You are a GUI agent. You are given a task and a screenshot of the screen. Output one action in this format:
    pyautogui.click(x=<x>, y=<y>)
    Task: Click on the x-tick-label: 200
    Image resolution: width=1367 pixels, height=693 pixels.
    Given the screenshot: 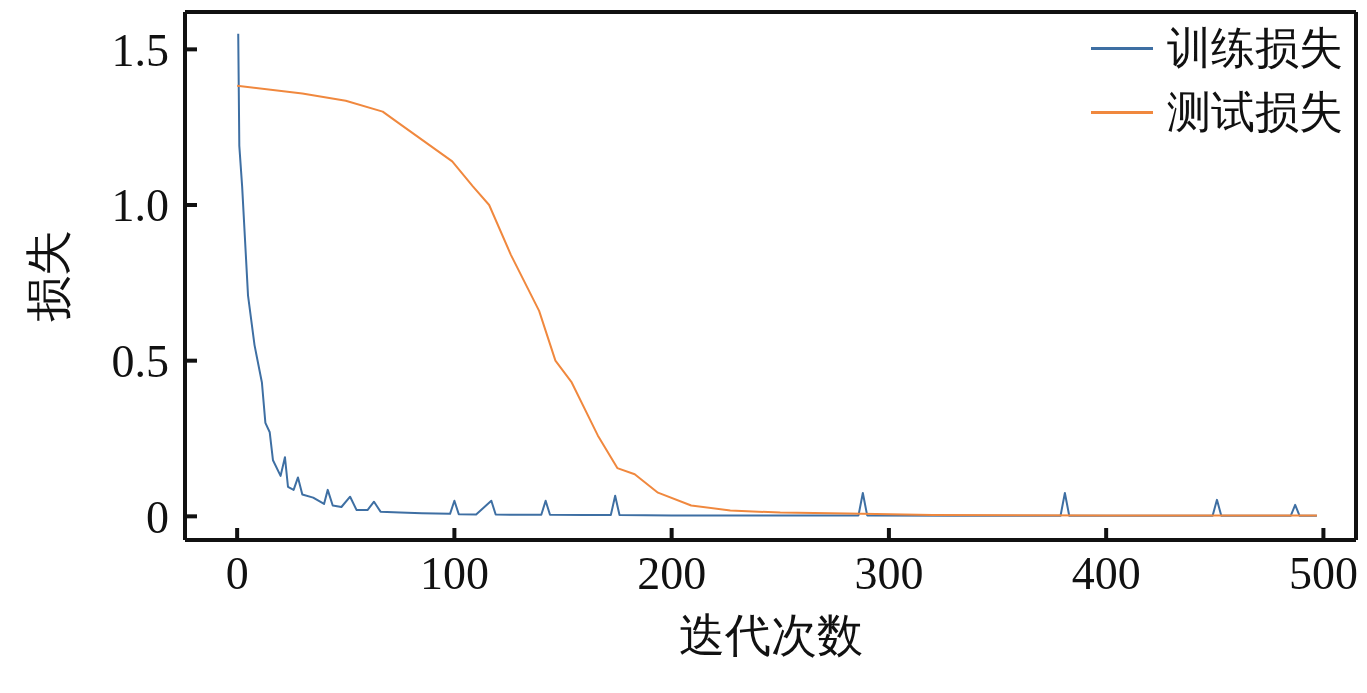 What is the action you would take?
    pyautogui.click(x=672, y=573)
    